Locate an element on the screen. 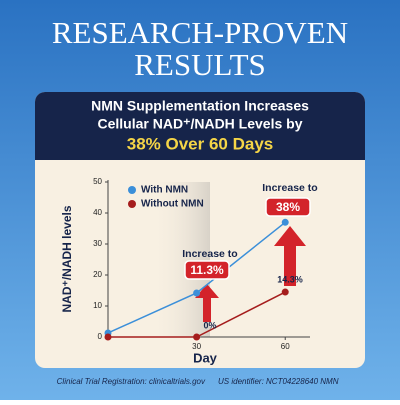 Image resolution: width=400 pixels, height=405 pixels. y-tick-label: 50 is located at coordinates (97, 181).